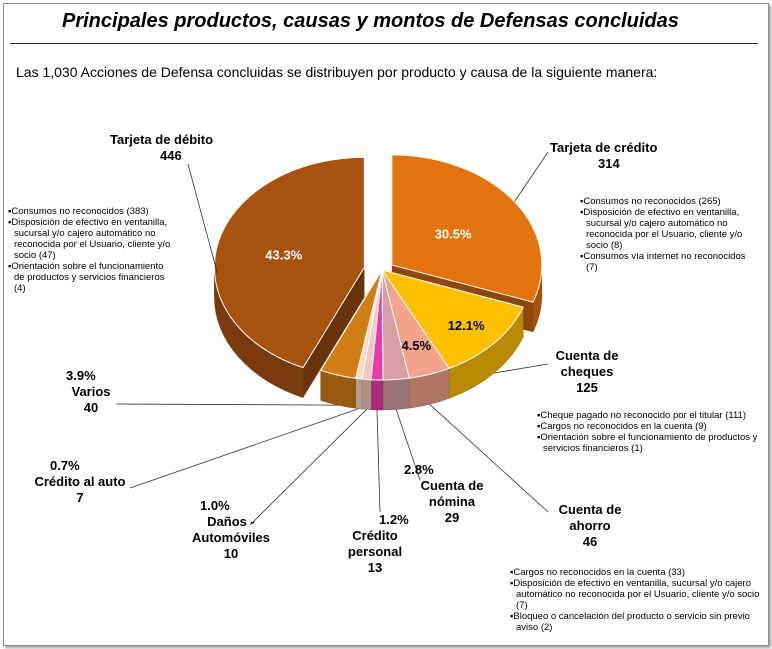  I want to click on label-cuenta-ahorro: Cuenta de ahorro 46, so click(590, 526).